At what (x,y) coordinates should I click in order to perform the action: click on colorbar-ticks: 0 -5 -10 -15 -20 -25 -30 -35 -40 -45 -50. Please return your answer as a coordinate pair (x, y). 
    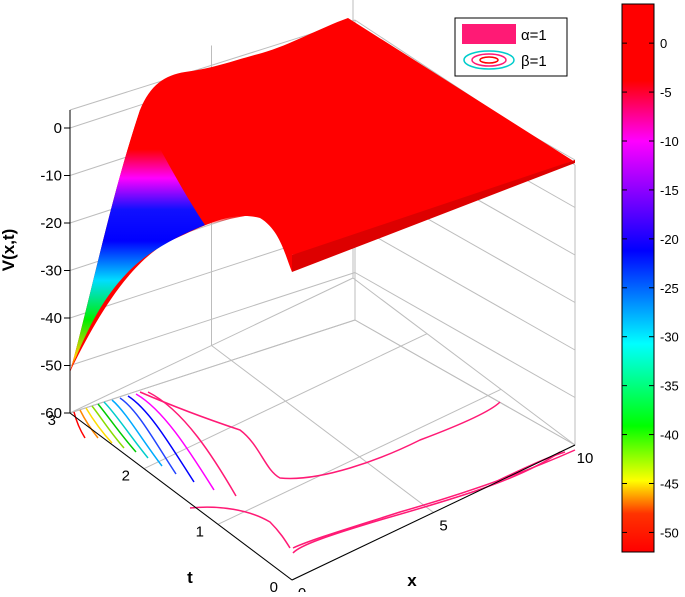
    Looking at the image, I should click on (650, 288).